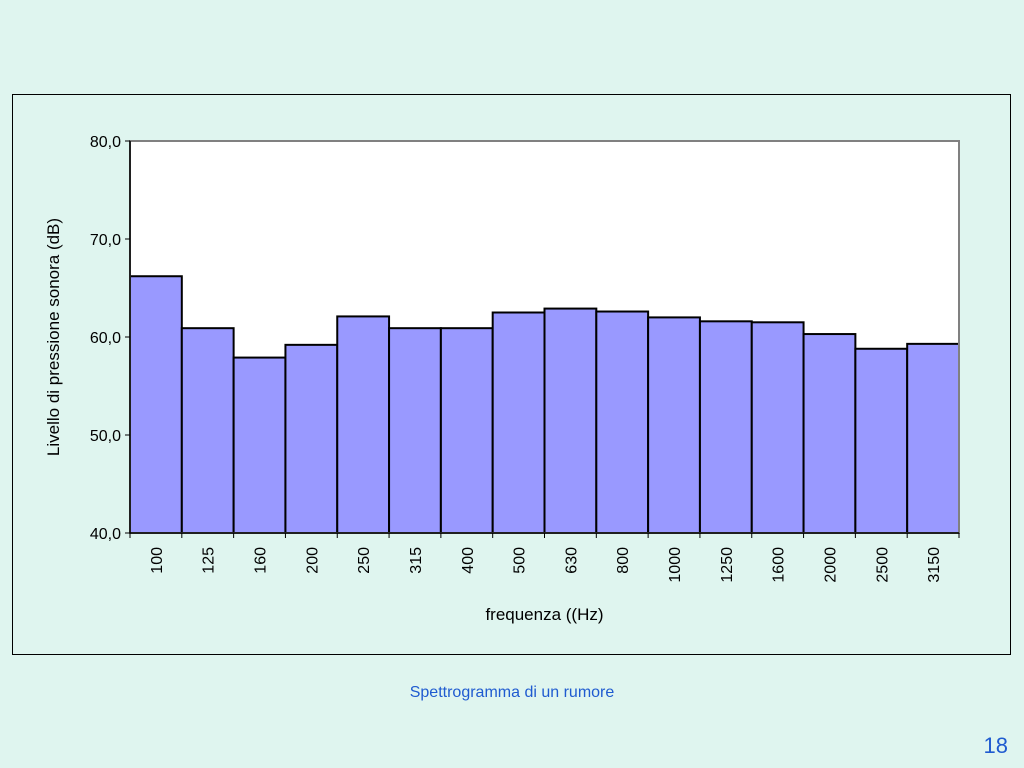  Describe the element at coordinates (416, 560) in the screenshot. I see `x-tick-label: 315` at that location.